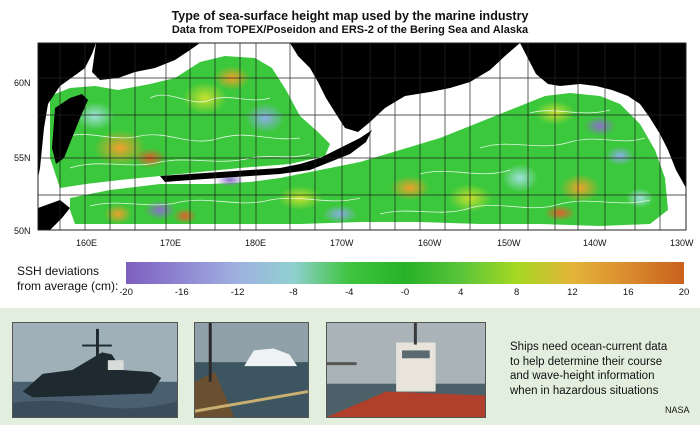 This screenshot has height=425, width=700. Describe the element at coordinates (582, 376) in the screenshot. I see `caption-line3: and wave-height information` at that location.